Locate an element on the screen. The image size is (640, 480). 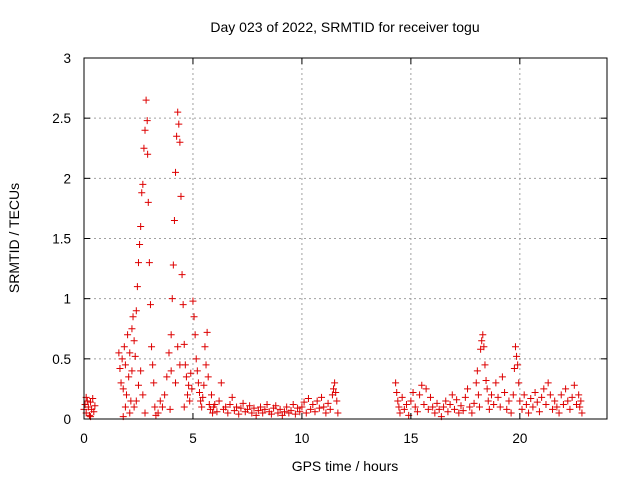
y-tick-label: 2 is located at coordinates (67, 178).